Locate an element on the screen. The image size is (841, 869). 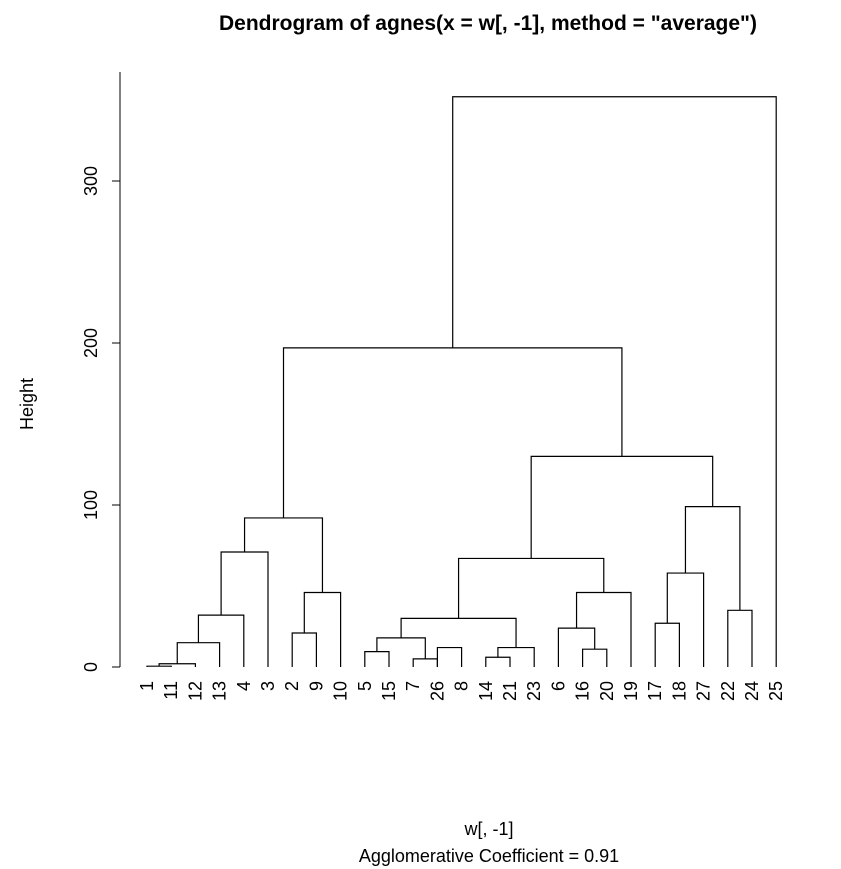
leaf-label: 14 is located at coordinates (486, 691).